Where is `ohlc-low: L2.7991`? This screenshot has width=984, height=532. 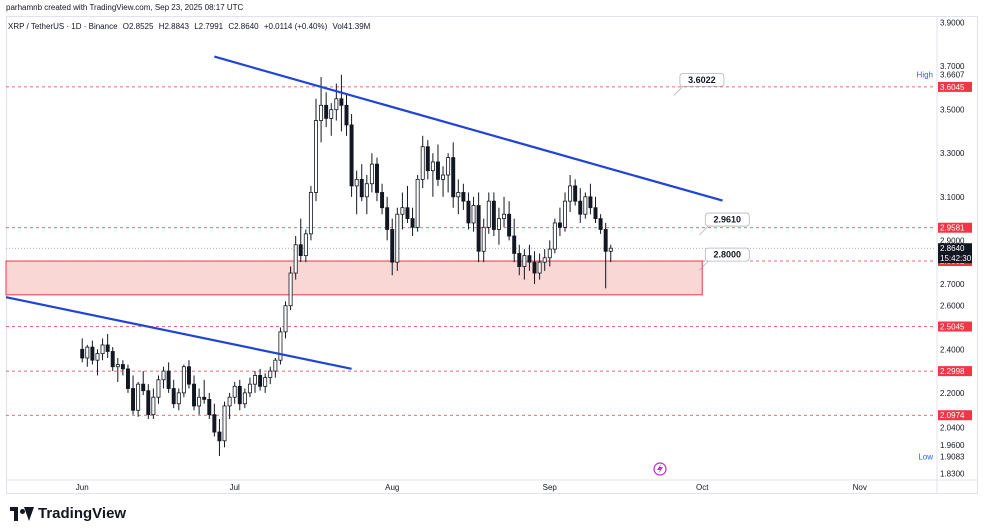
ohlc-low: L2.7991 is located at coordinates (209, 26).